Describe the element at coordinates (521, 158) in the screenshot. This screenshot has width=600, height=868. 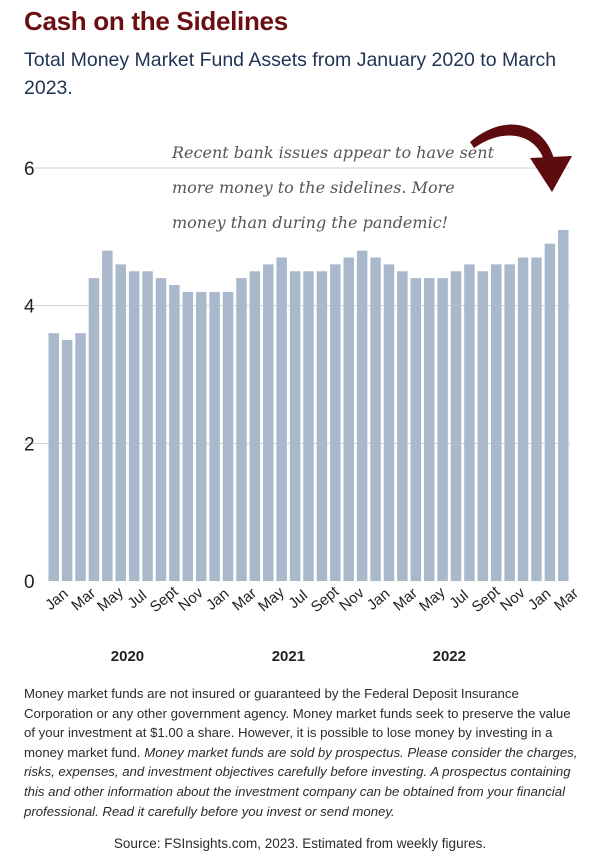
I see `curved-arrow-icon` at that location.